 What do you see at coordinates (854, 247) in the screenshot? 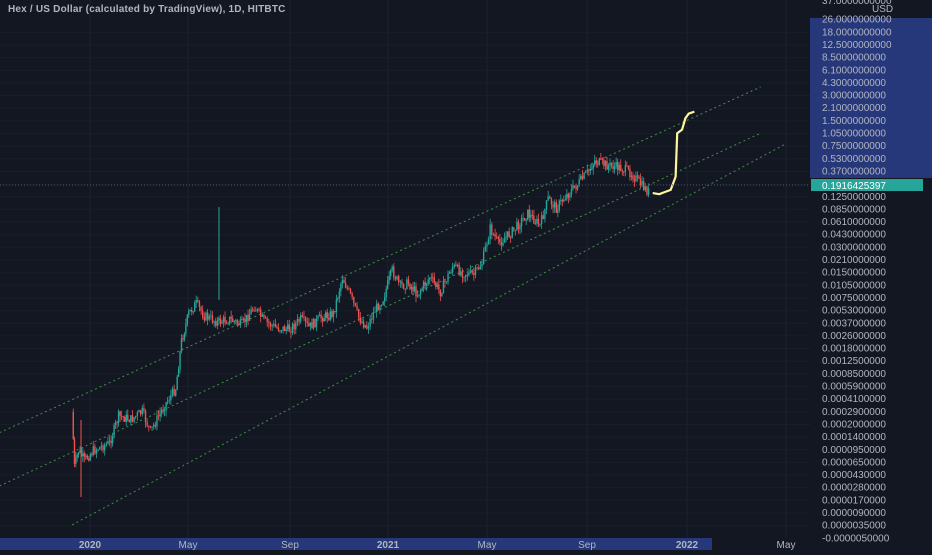
I see `price-tick-label: 0.0300000000` at bounding box center [854, 247].